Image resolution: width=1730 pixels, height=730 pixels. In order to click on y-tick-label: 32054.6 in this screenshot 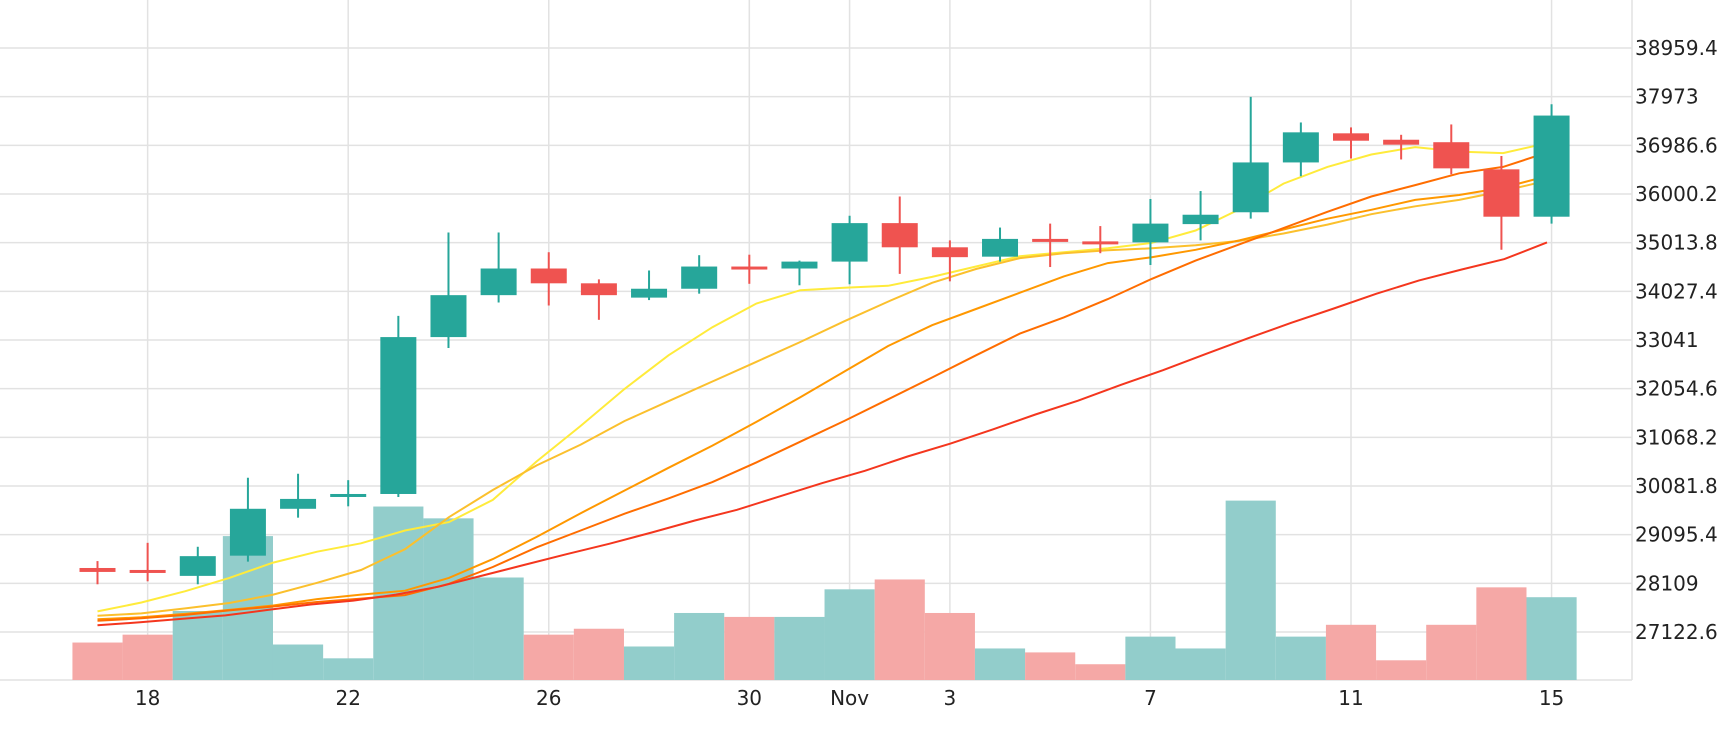, I will do `click(1676, 389)`.